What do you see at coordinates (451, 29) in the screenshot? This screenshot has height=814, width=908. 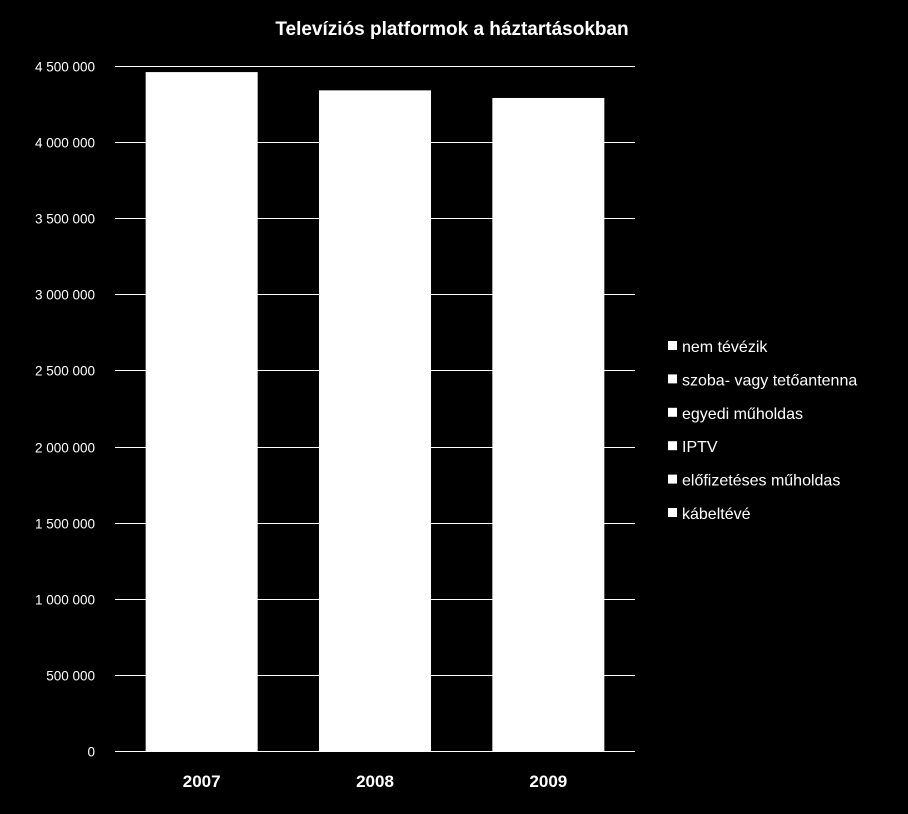 I see `chart-title: Televíziós platformok a háztartásokban` at bounding box center [451, 29].